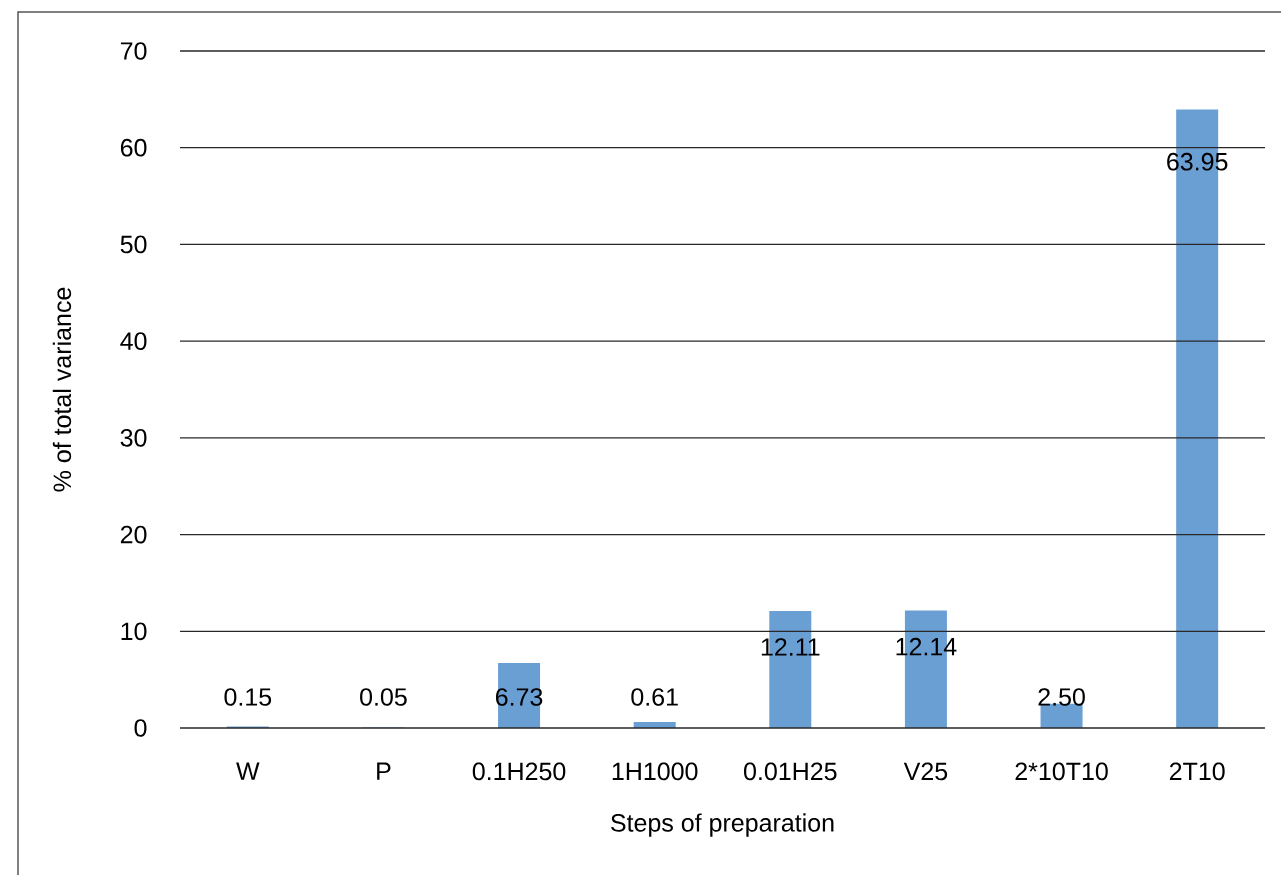  What do you see at coordinates (1061, 771) in the screenshot?
I see `x-tick-label: 2*10T10` at bounding box center [1061, 771].